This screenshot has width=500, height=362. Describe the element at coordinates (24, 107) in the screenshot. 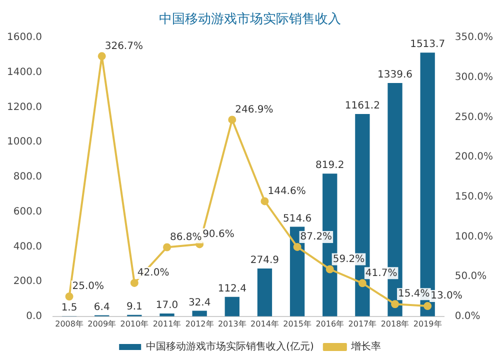

I see `y-tick-label: 1200.0` at that location.